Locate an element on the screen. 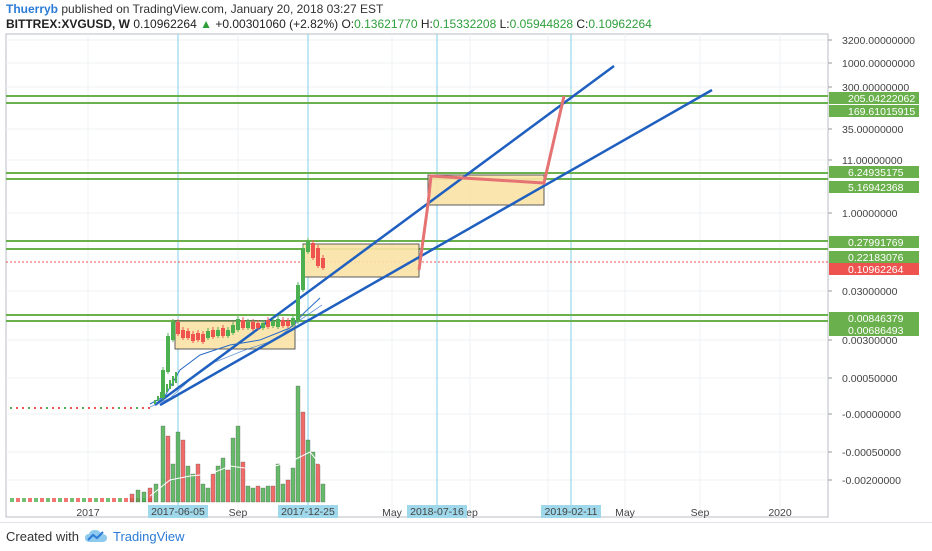 This screenshot has height=551, width=932. y-tick-label: -0.00000000 is located at coordinates (871, 415).